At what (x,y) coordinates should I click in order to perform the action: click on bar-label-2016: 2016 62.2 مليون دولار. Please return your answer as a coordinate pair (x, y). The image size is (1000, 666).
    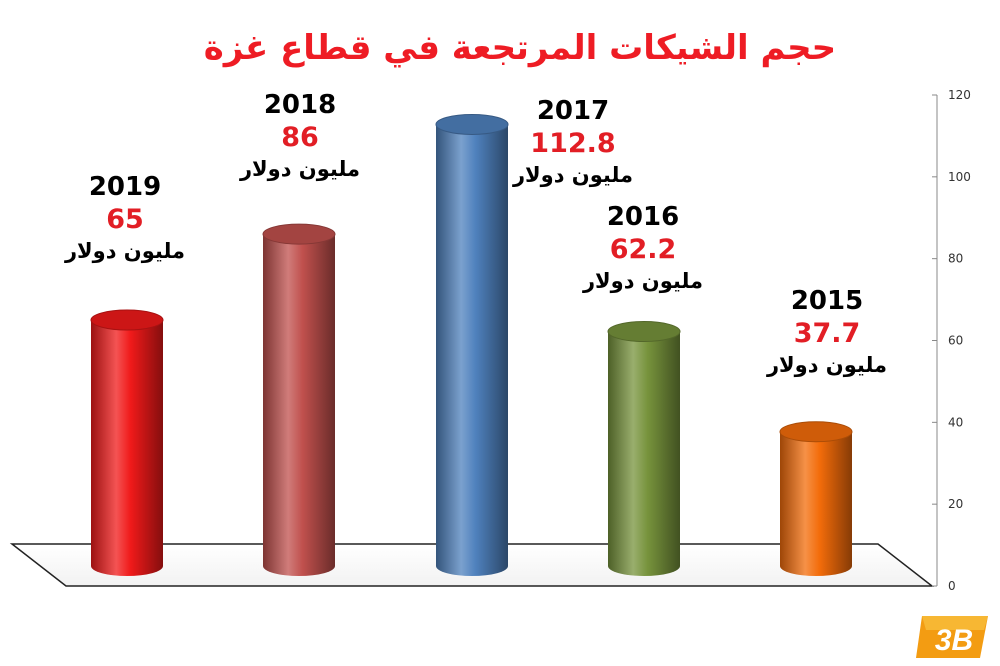
    Looking at the image, I should click on (643, 248).